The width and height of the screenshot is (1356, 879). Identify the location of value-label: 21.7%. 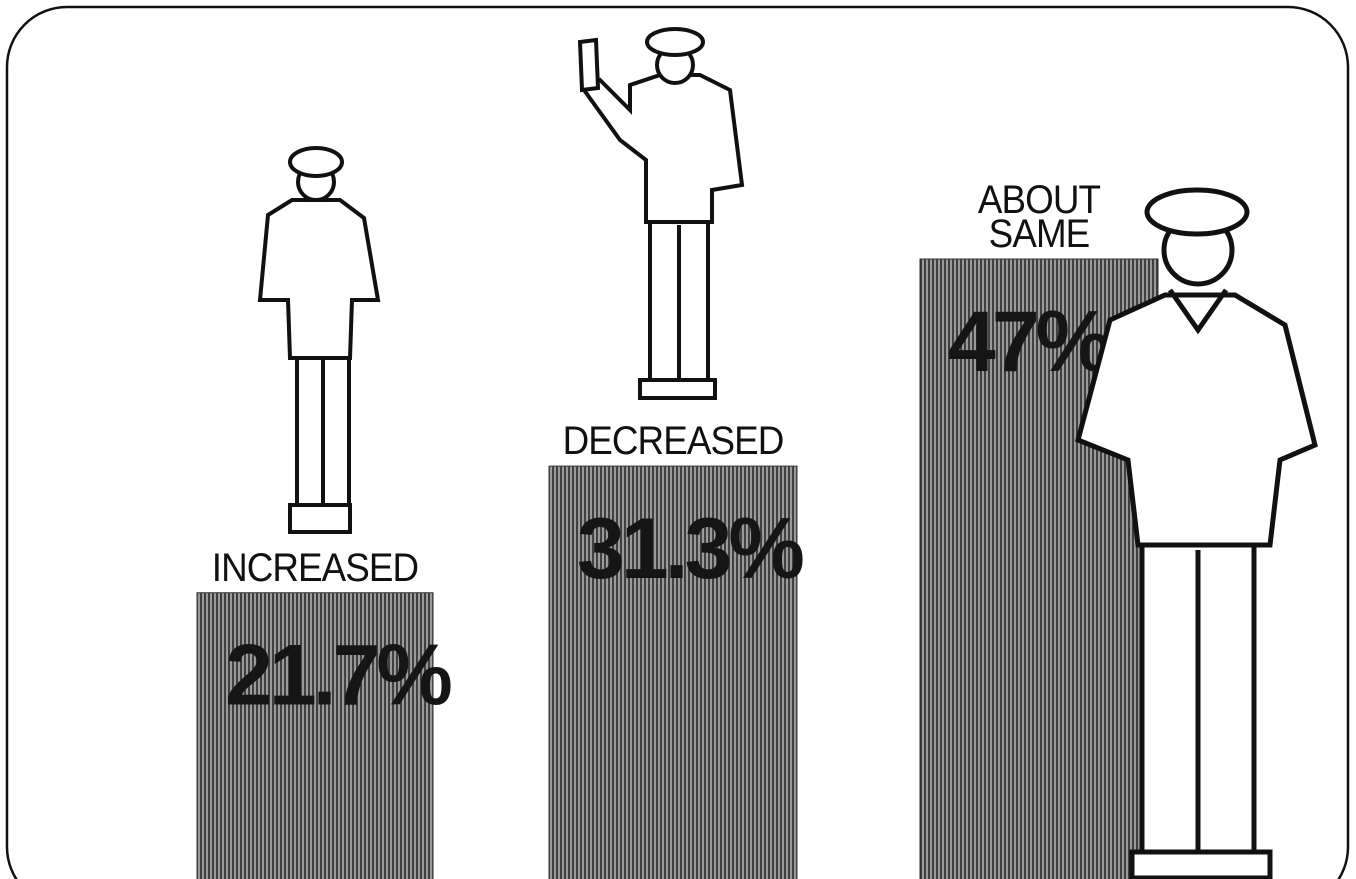
(338, 676).